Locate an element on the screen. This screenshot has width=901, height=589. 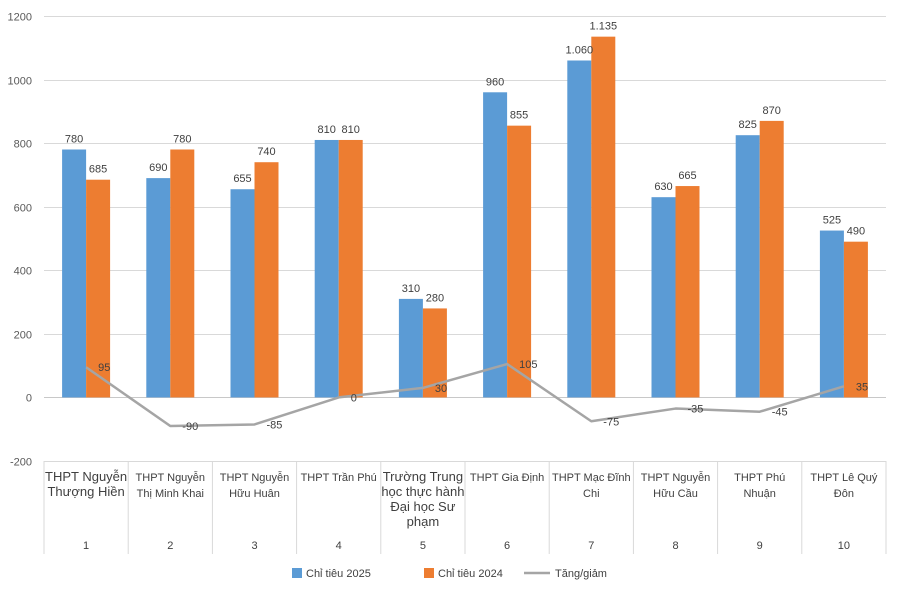
category-label: Hữu Cầu is located at coordinates (675, 494).